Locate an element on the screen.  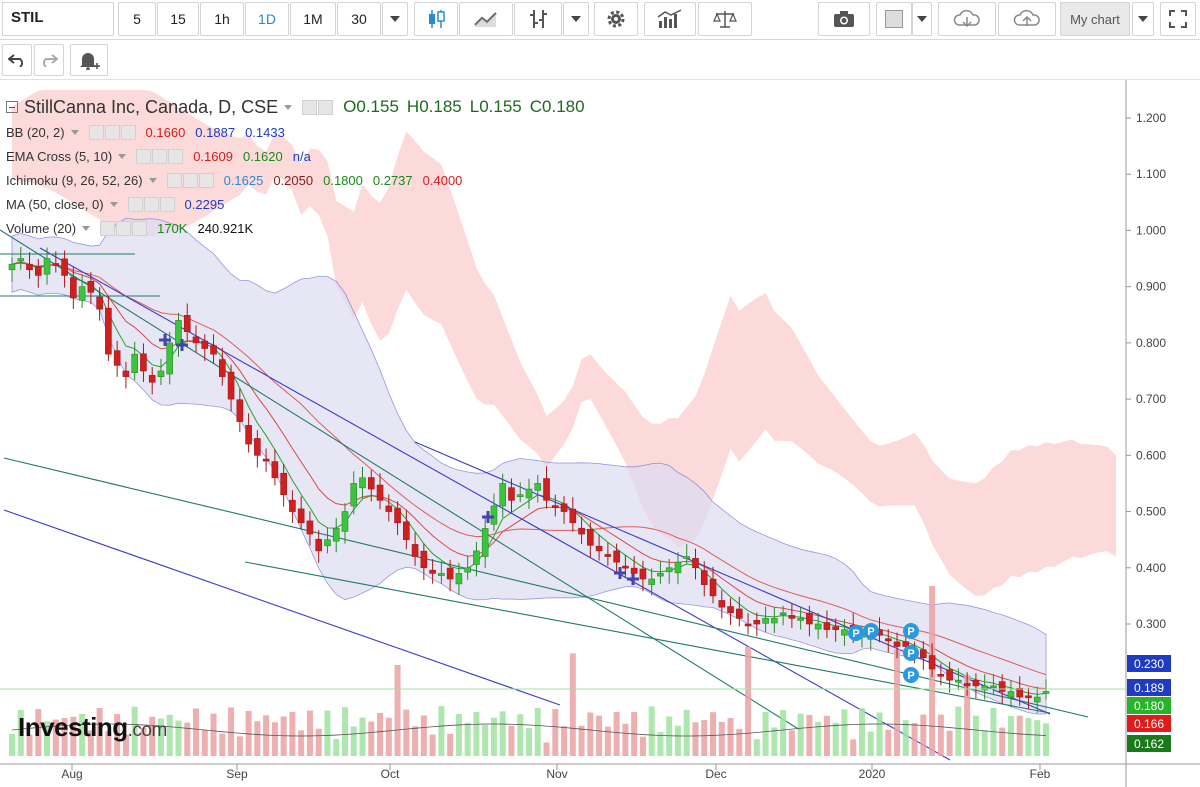
eye-icon is located at coordinates (144, 156).